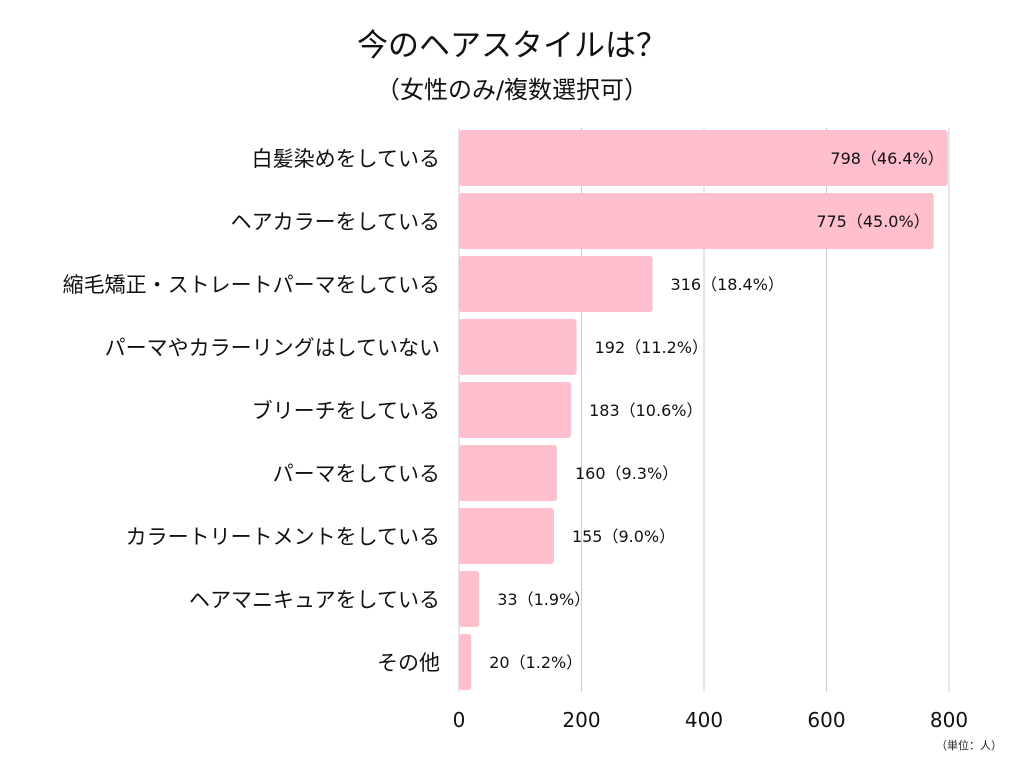 The height and width of the screenshot is (768, 1024). I want to click on x-tick-label: 600, so click(826, 720).